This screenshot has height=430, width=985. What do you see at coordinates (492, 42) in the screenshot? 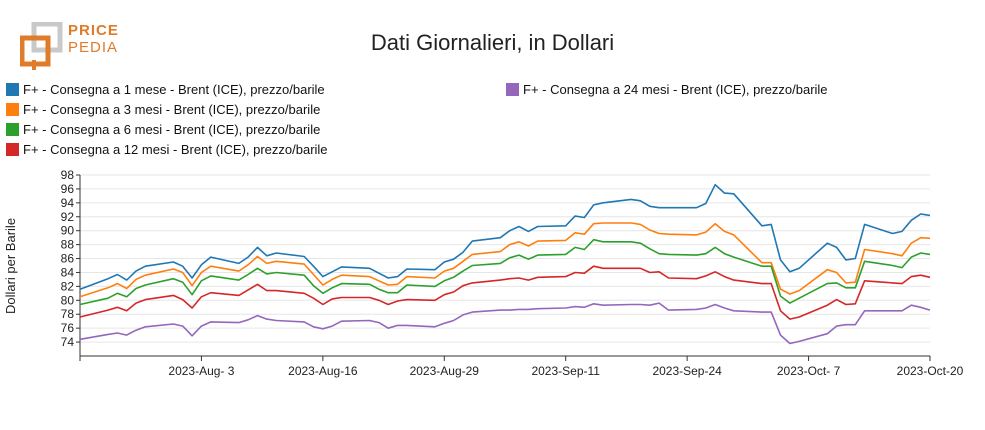
I see `chart-title: Dati Giornalieri, in Dollari` at bounding box center [492, 42].